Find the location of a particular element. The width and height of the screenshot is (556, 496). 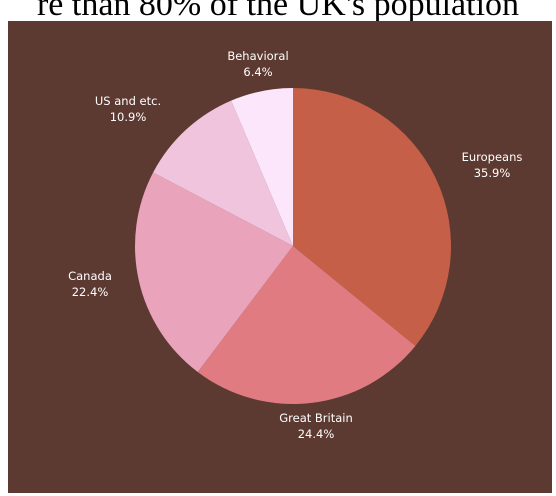

slice-label-name: Europeans is located at coordinates (492, 157).